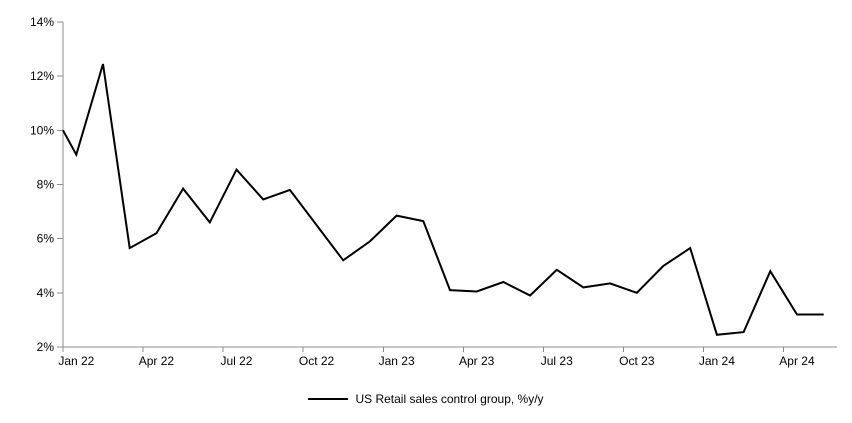 The height and width of the screenshot is (423, 852). Describe the element at coordinates (317, 361) in the screenshot. I see `x-tick-label: Oct 22` at that location.